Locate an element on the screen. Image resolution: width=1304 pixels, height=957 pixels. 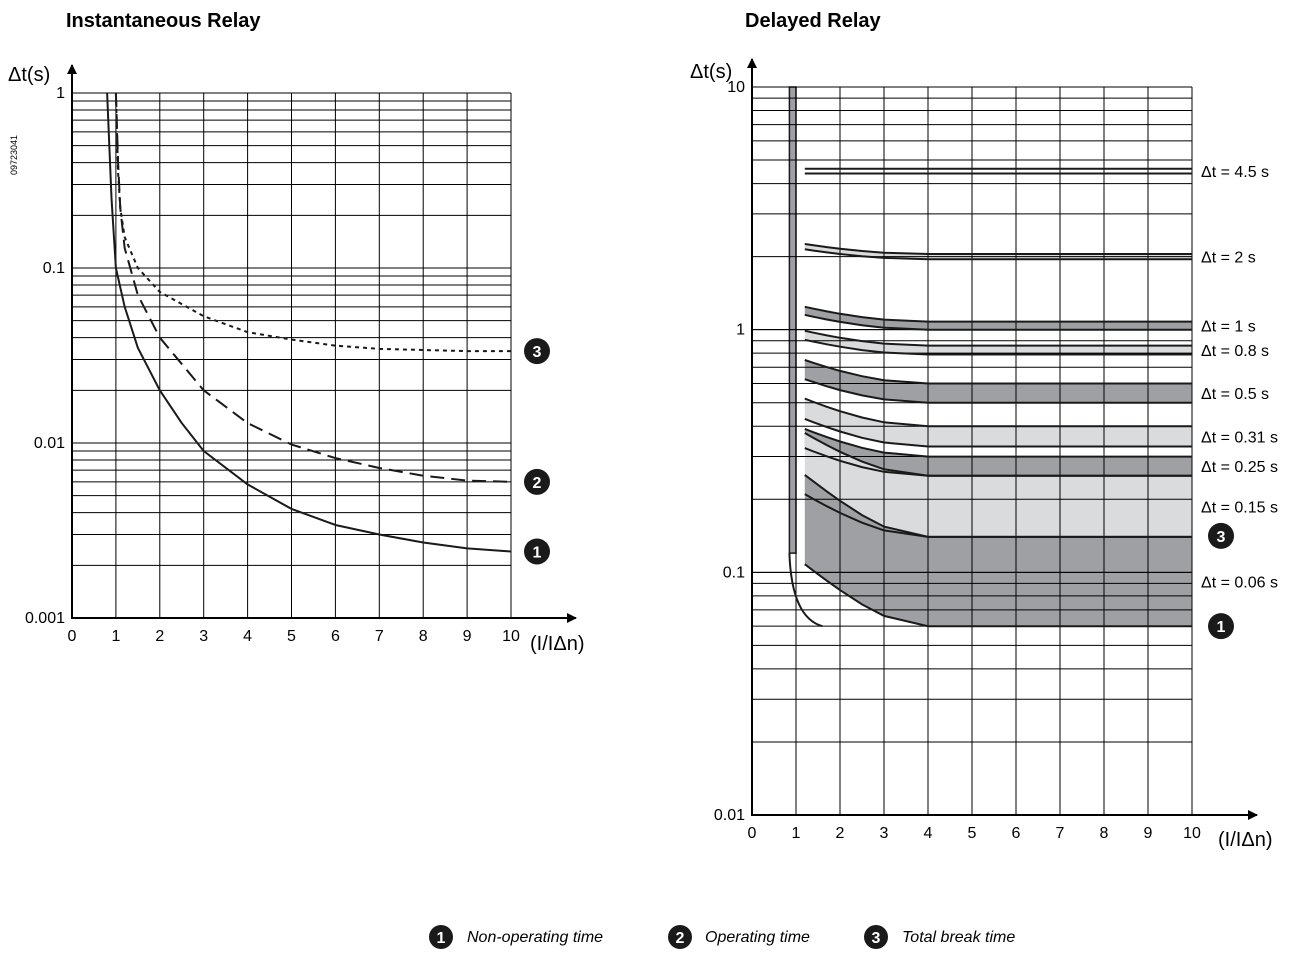
series-1-line is located at coordinates (309, 322).